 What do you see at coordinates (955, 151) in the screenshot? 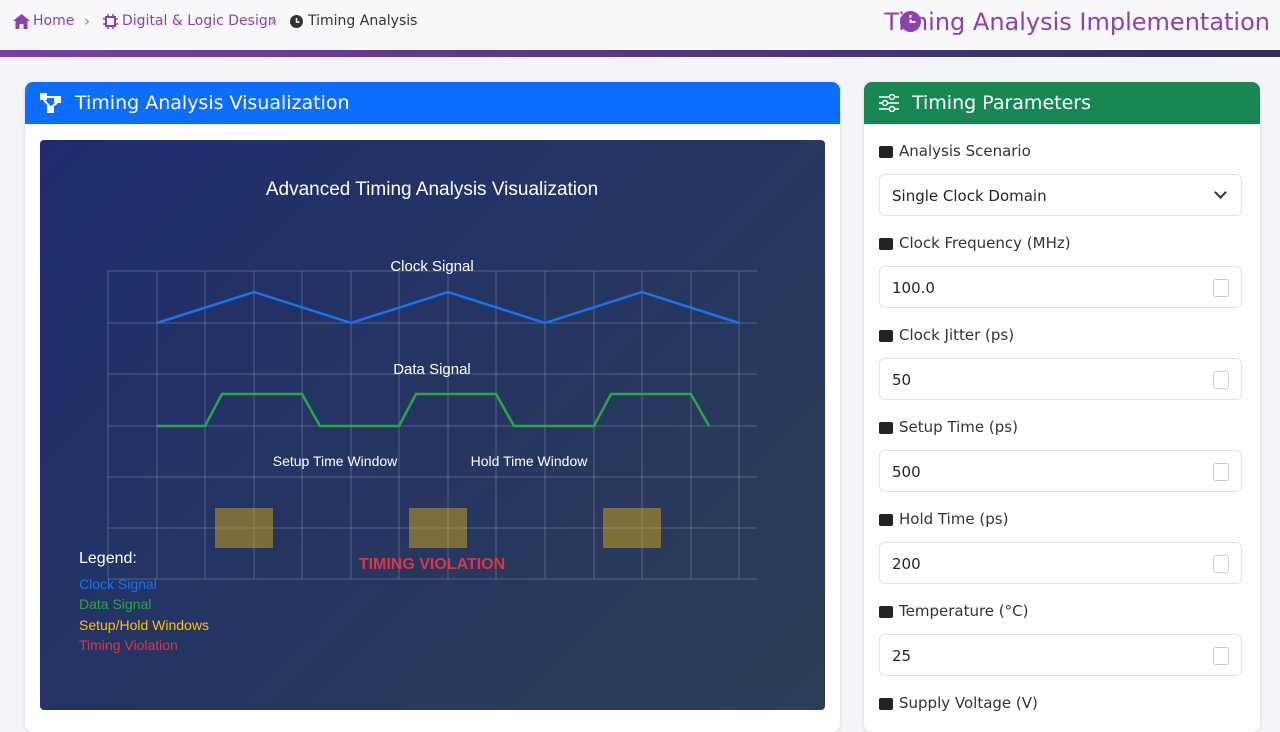
I see `field-label: Analysis Scenario` at bounding box center [955, 151].